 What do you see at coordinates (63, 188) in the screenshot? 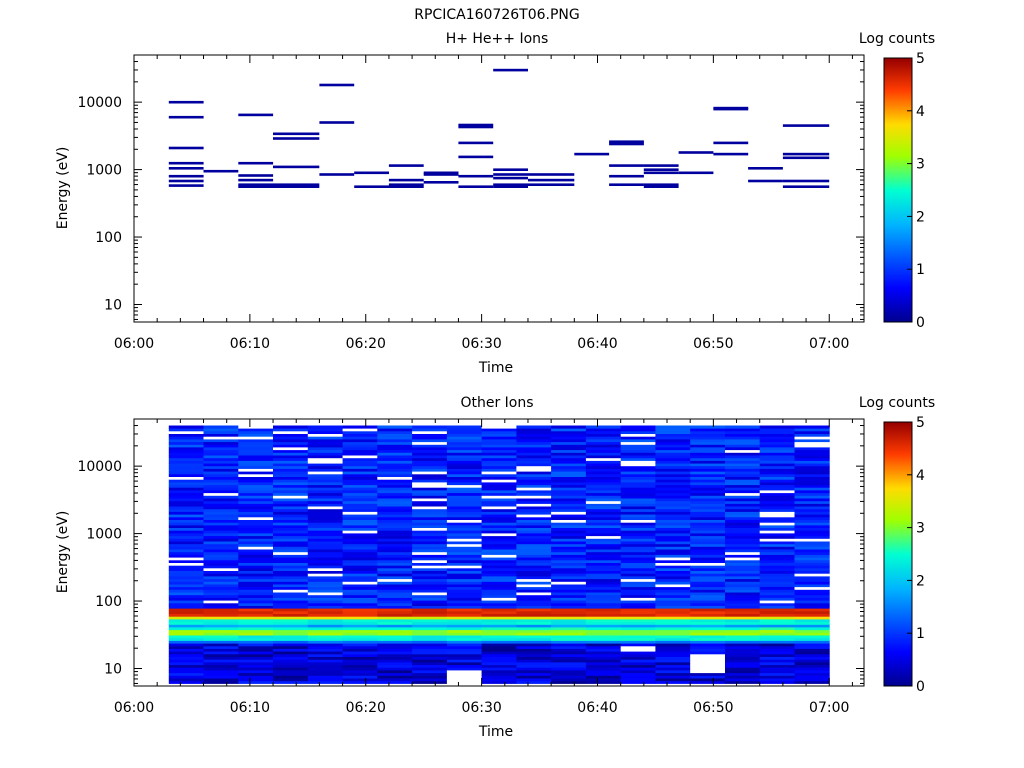
I see `y-axis-label: Energy (eV)` at bounding box center [63, 188].